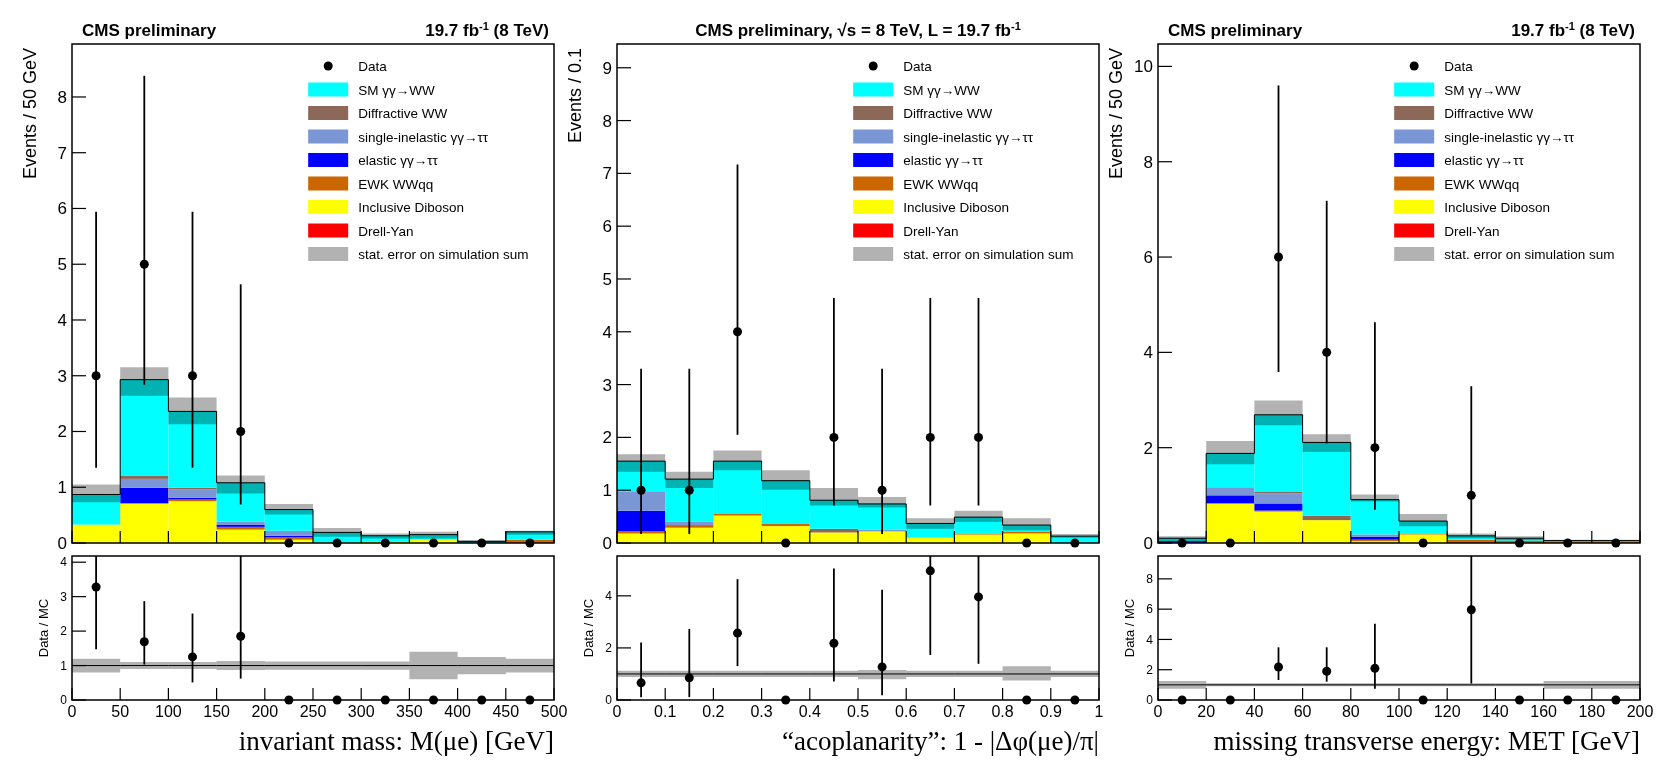  What do you see at coordinates (487, 30) in the screenshot?
I see `chart-subtitle: 19.7 fb$^{-1}$ (8 TeV)` at bounding box center [487, 30].